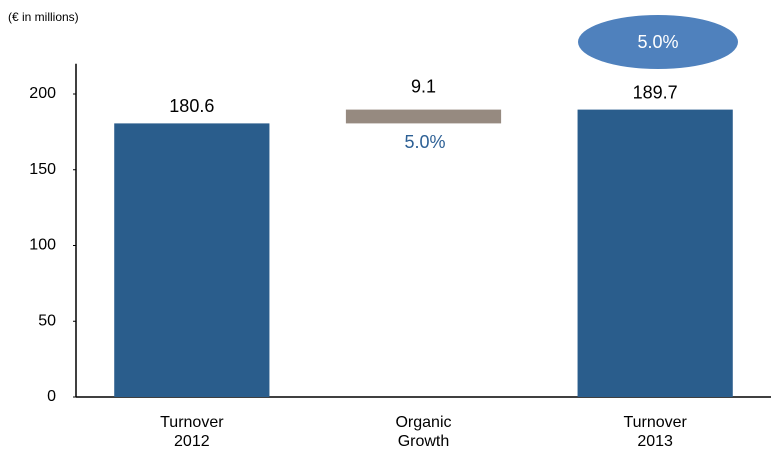  Describe the element at coordinates (42, 245) in the screenshot. I see `y-tick-label: 100` at that location.